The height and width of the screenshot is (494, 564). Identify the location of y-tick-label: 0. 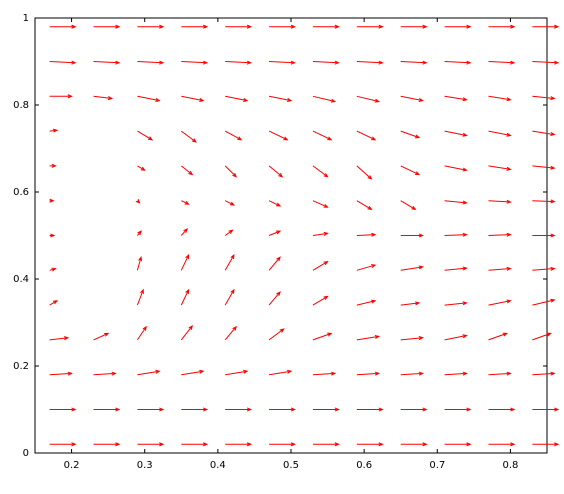
(26, 453).